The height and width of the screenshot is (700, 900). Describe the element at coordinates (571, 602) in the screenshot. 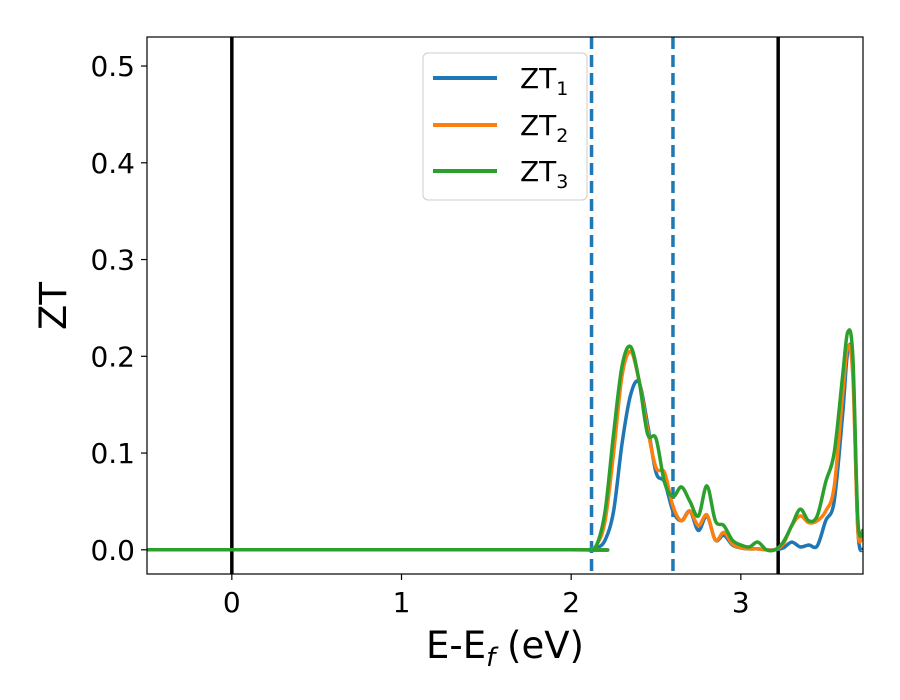

I see `x-tick-label: 2` at that location.